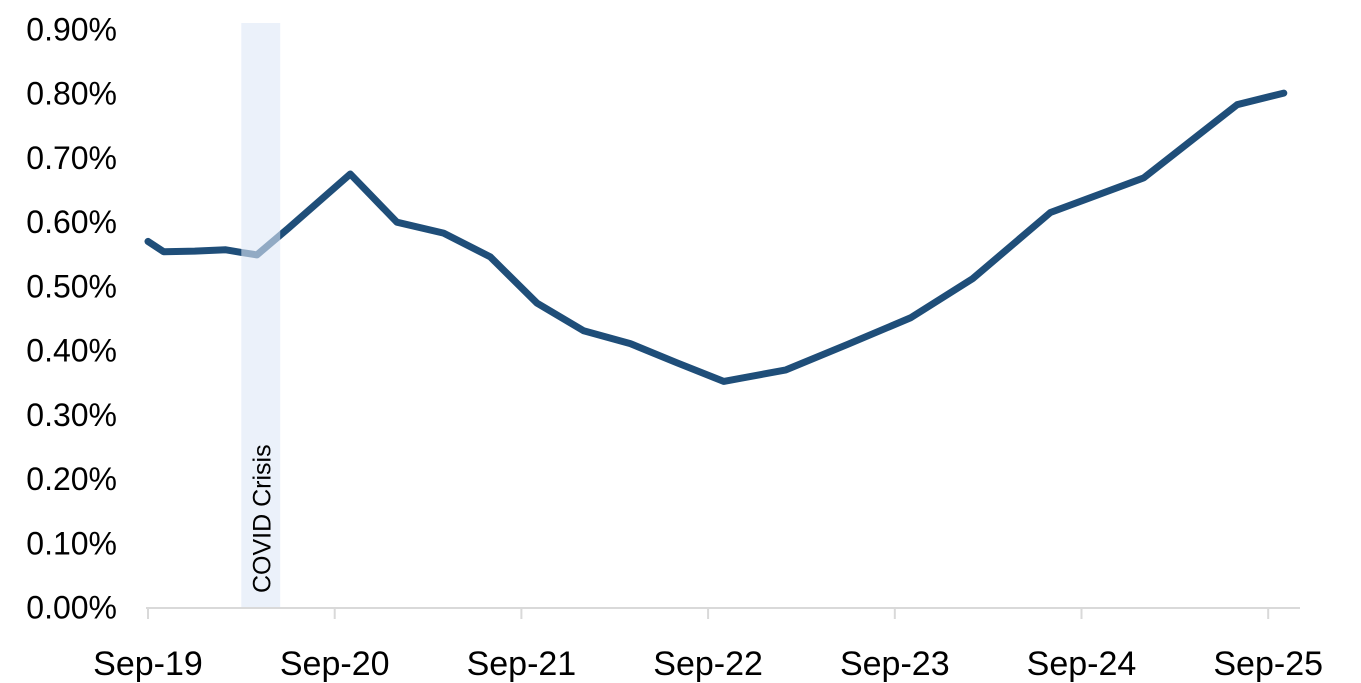  Describe the element at coordinates (71, 415) in the screenshot. I see `y-tick-label: 0.30%` at that location.